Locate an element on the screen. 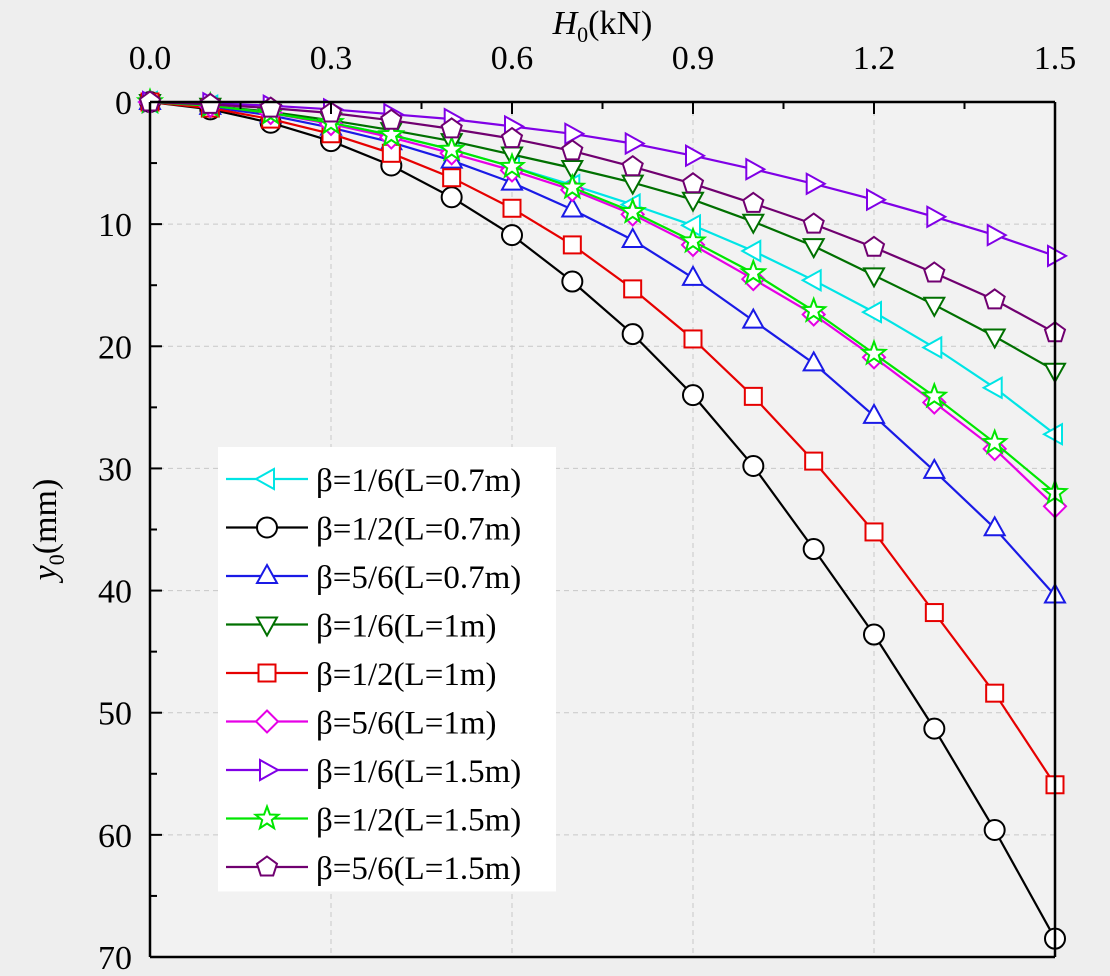 This screenshot has height=976, width=1110. x-tick-label: 0.6 is located at coordinates (512, 58).